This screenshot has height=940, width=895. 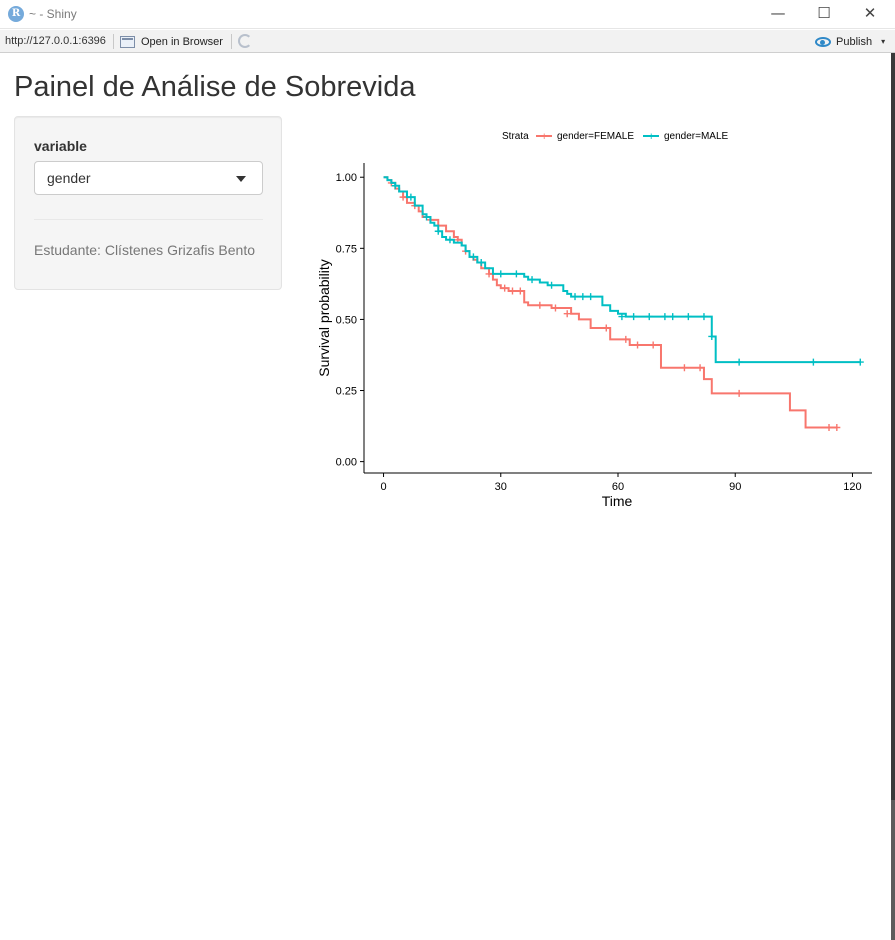 I want to click on legend-key-female-marker: +, so click(x=544, y=137).